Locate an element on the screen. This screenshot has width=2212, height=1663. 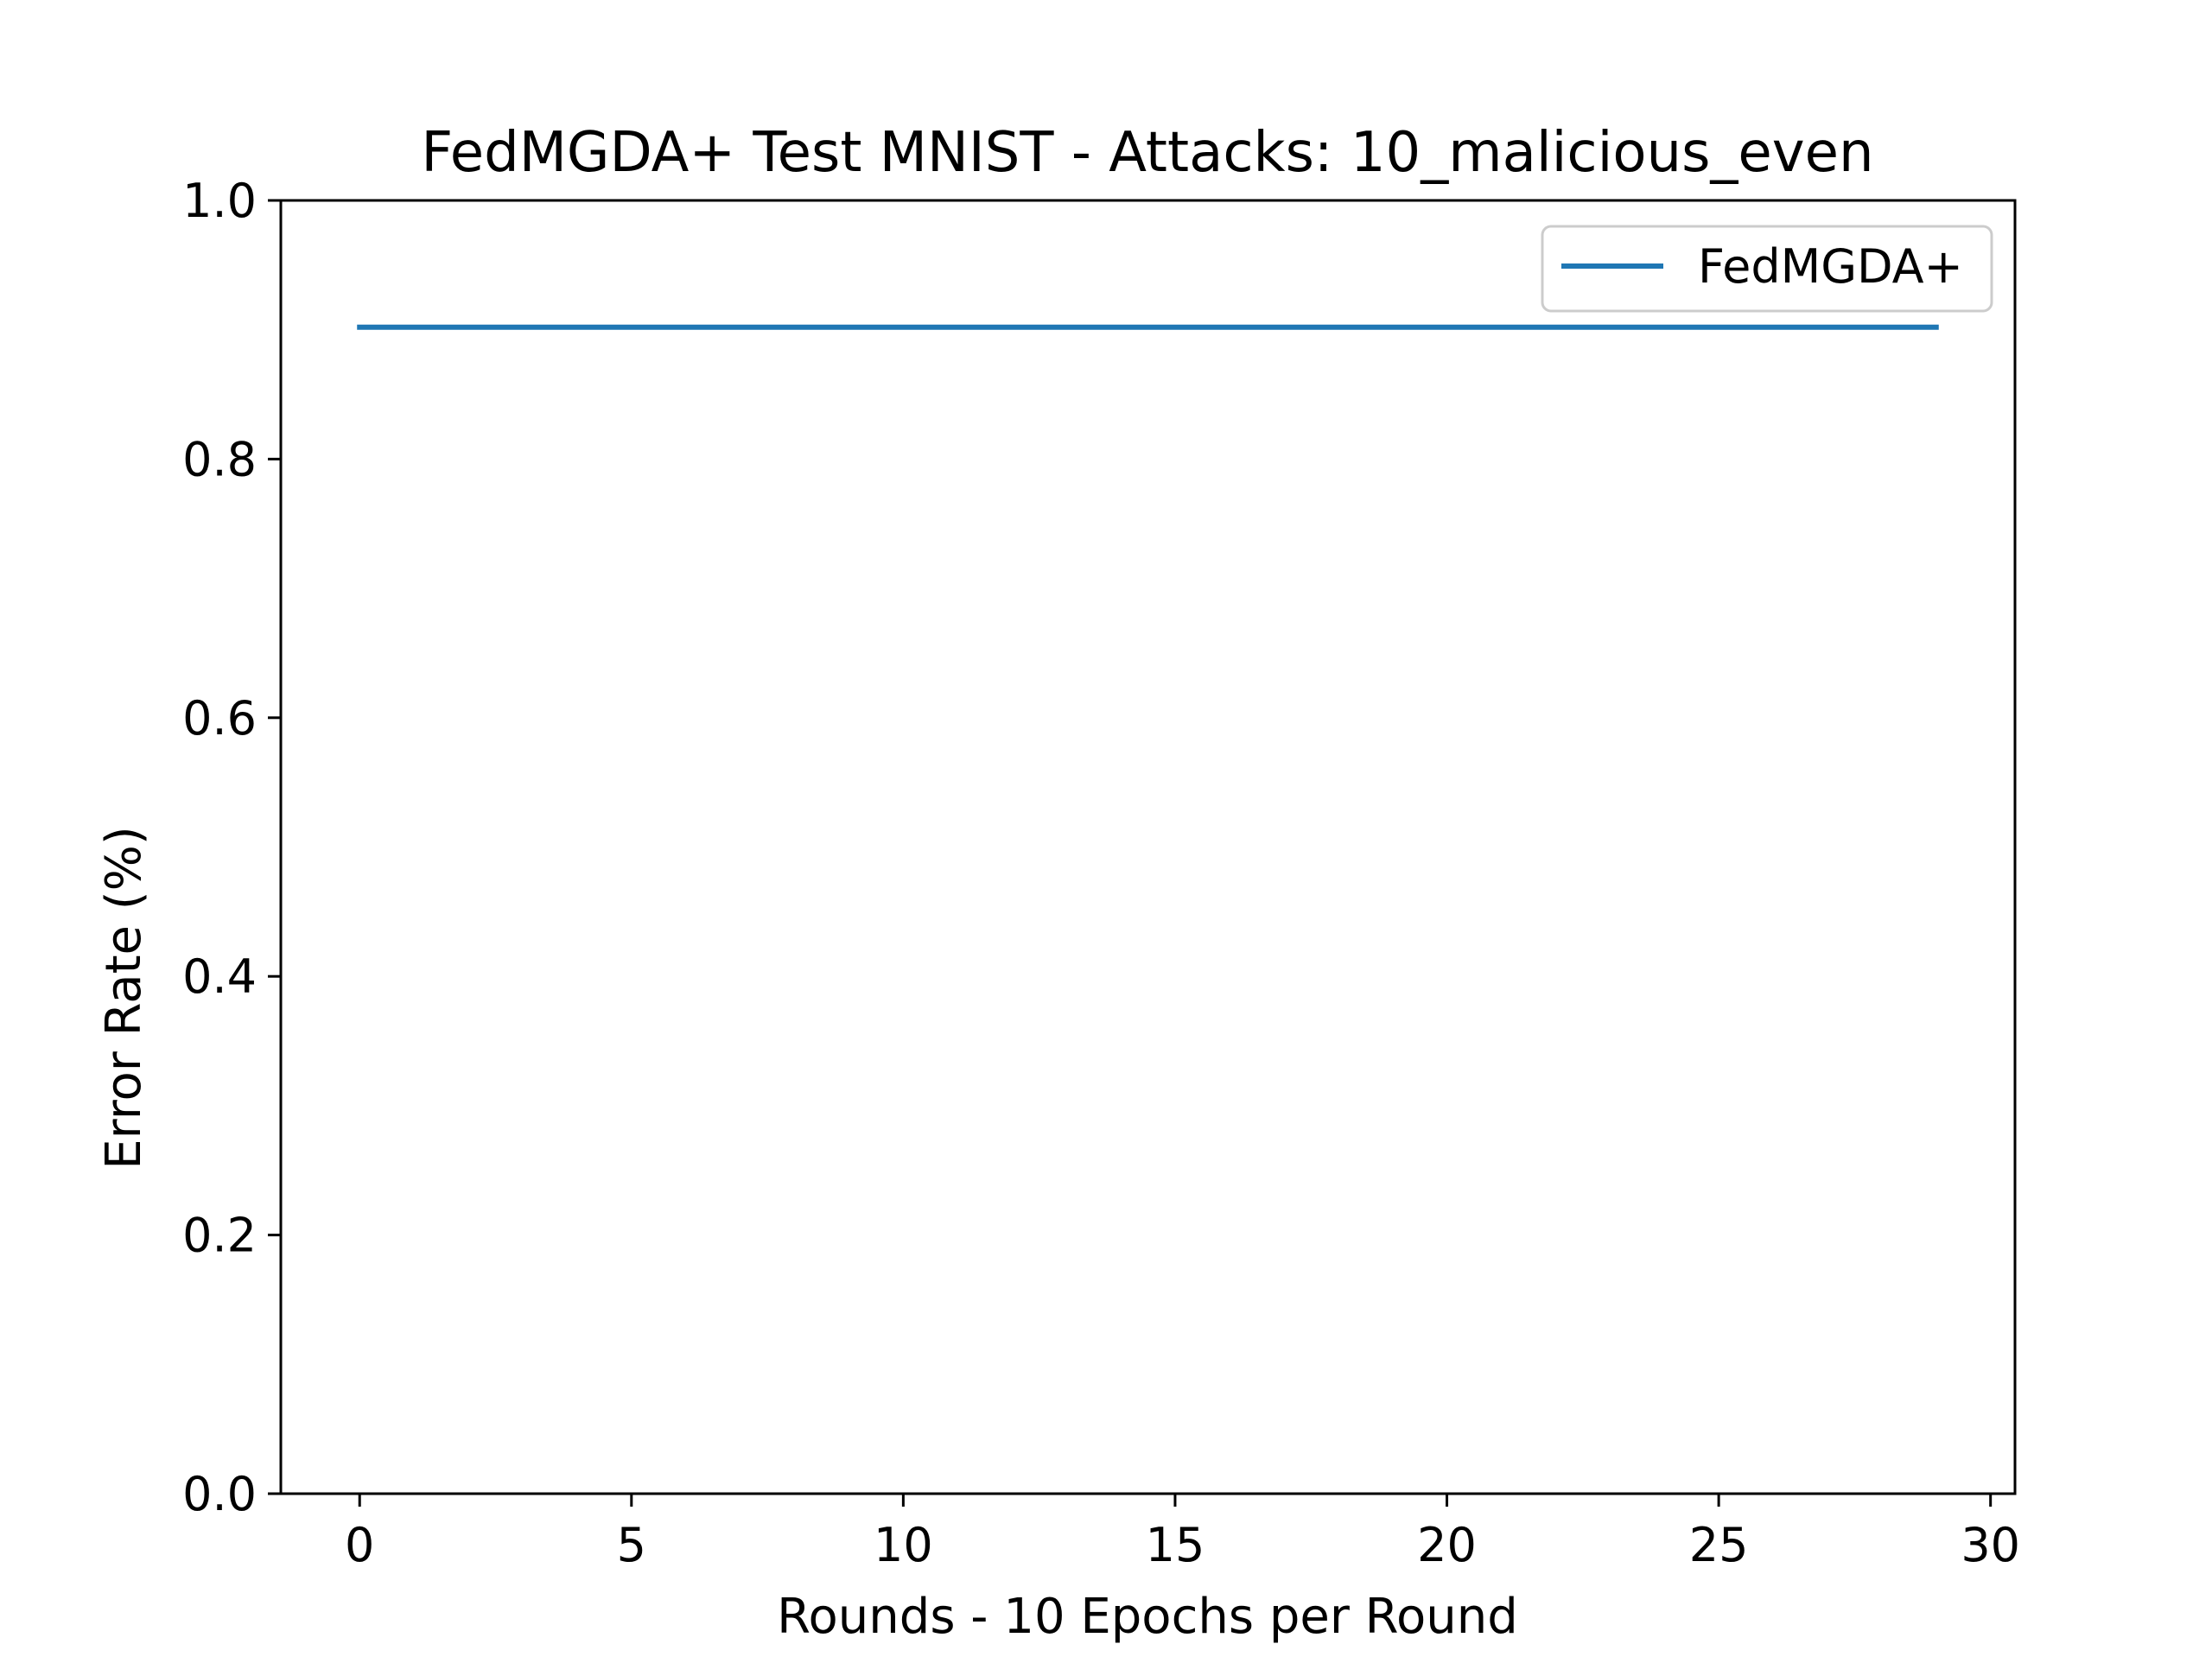
x-axis-label: Rounds - 10 Epochs per Round is located at coordinates (1147, 1617).